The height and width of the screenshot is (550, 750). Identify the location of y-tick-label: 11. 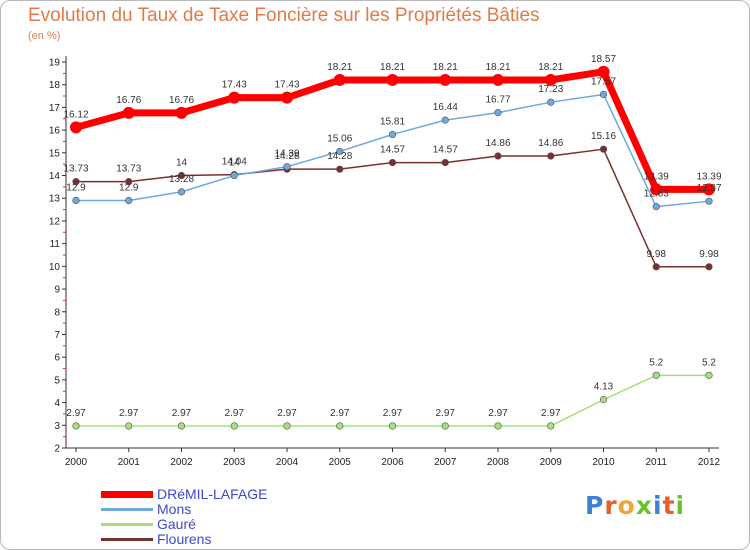
(55, 244).